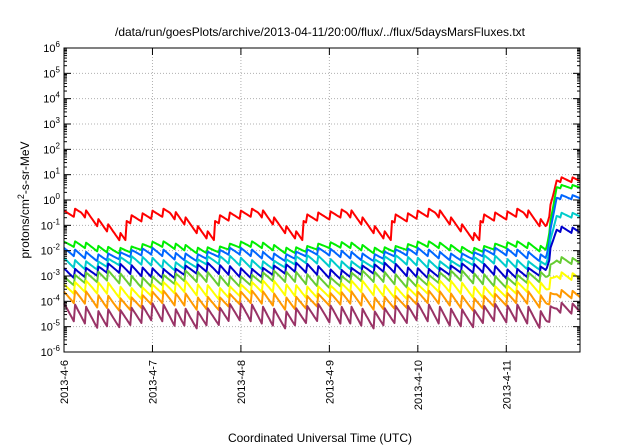 The width and height of the screenshot is (640, 448). I want to click on x-tick-label: 2013-4-9, so click(330, 382).